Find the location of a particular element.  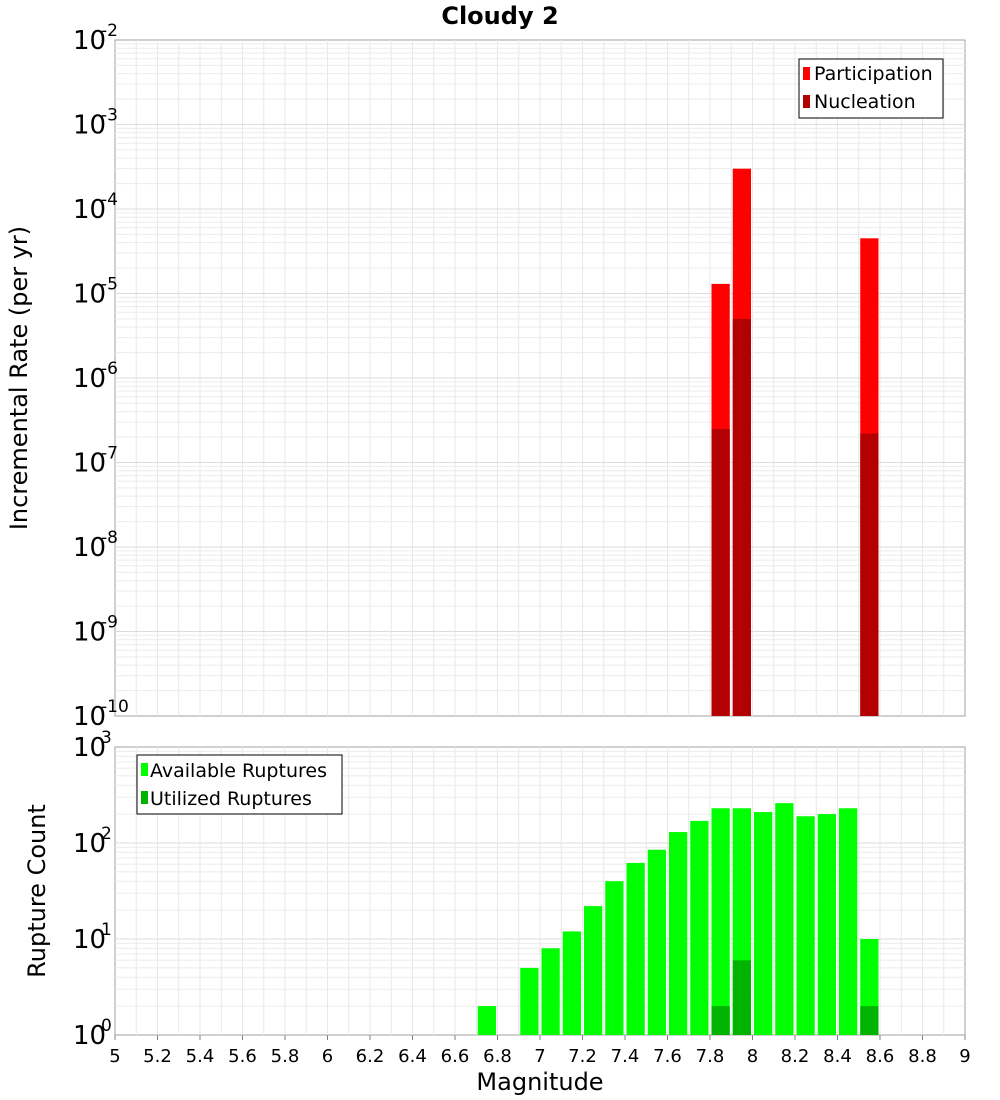

x-tick-label: 6.4 is located at coordinates (412, 1056).